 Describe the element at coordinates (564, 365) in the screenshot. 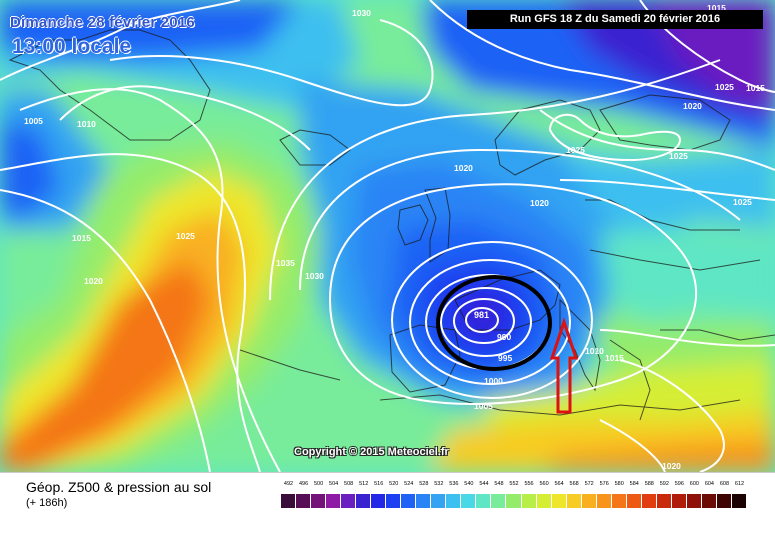

I see `red-arrow-annotation` at that location.